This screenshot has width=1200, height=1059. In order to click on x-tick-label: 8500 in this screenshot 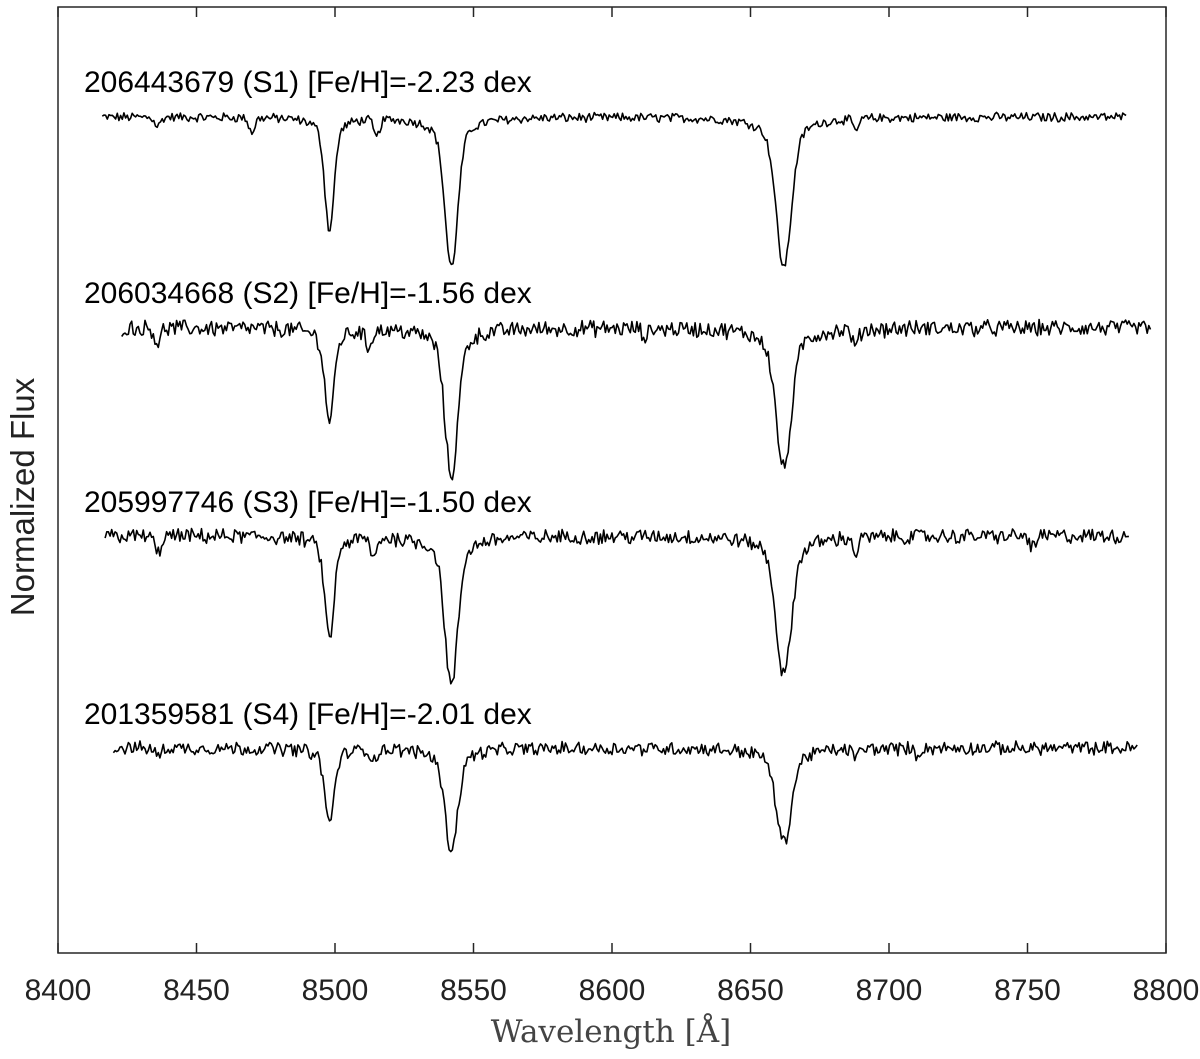, I will do `click(335, 990)`.